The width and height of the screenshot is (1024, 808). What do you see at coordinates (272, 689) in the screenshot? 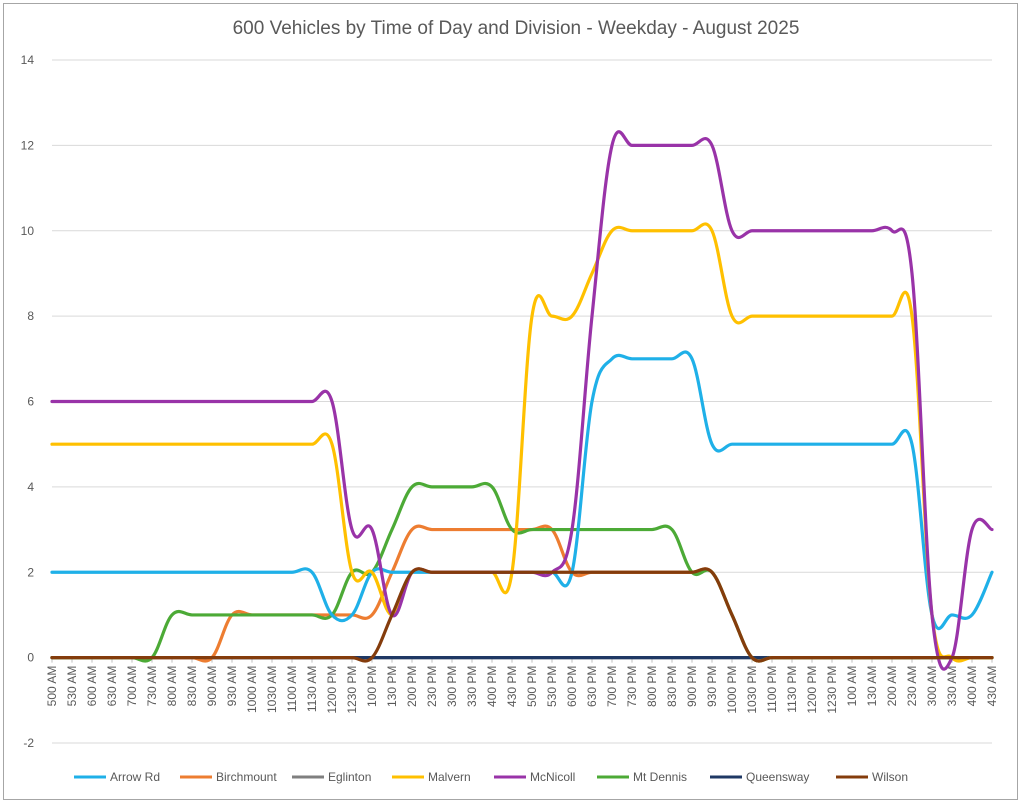
I see `x-tick-label: 1030 AM` at bounding box center [272, 689].